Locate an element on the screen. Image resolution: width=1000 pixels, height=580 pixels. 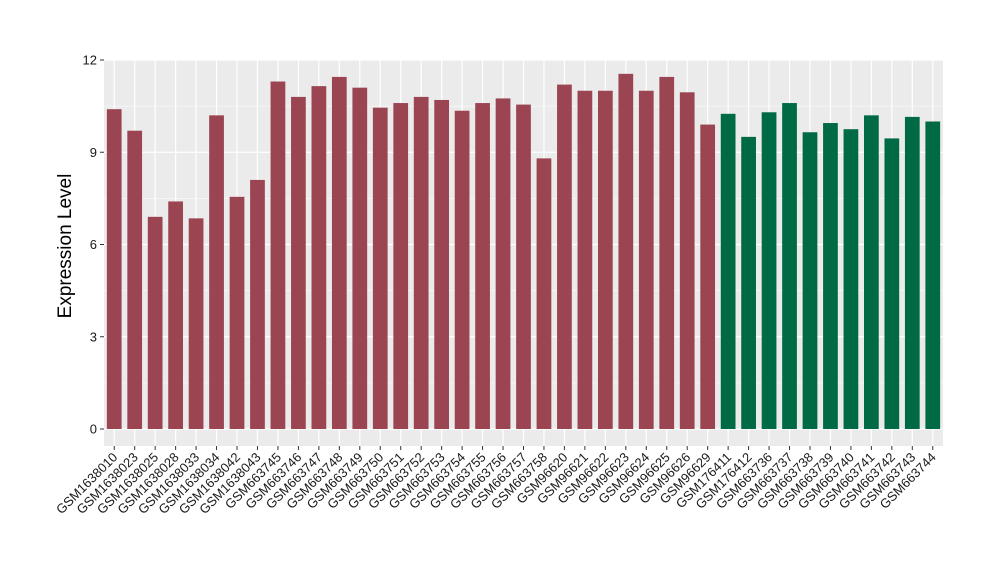
bar-GSM663745 is located at coordinates (278, 255).